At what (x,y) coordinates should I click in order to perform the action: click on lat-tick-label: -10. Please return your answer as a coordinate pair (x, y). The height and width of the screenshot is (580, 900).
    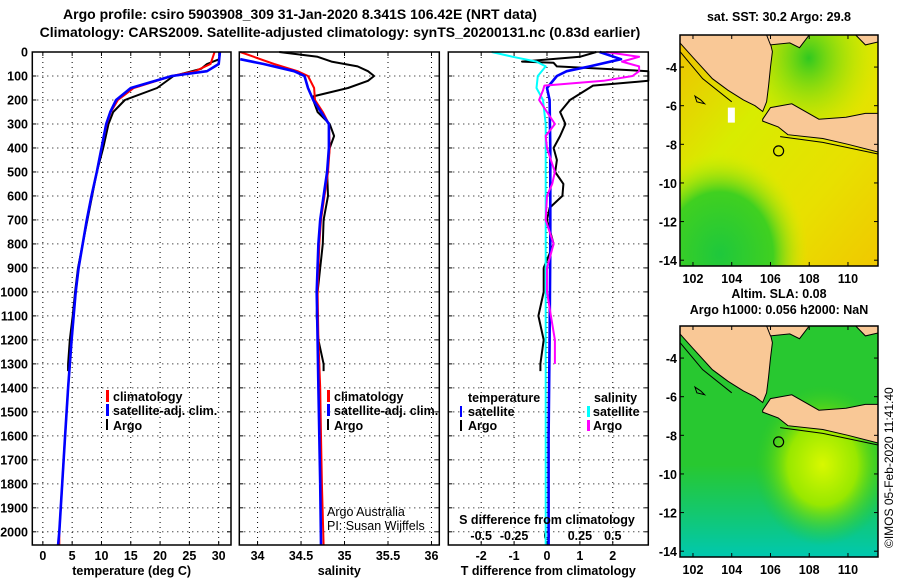
    Looking at the image, I should click on (668, 184).